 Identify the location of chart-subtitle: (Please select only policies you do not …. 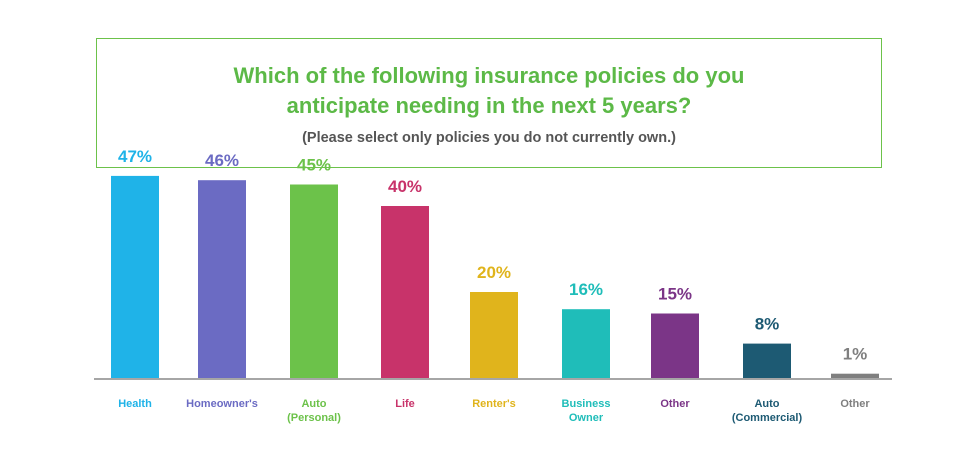
(489, 138).